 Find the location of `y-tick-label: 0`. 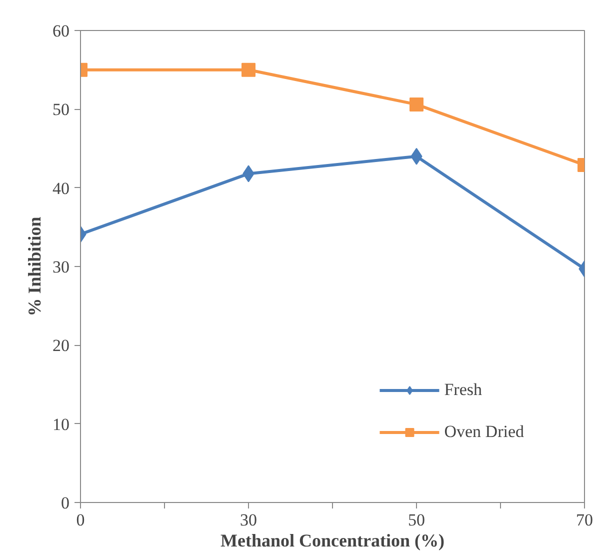

y-tick-label: 0 is located at coordinates (65, 503).